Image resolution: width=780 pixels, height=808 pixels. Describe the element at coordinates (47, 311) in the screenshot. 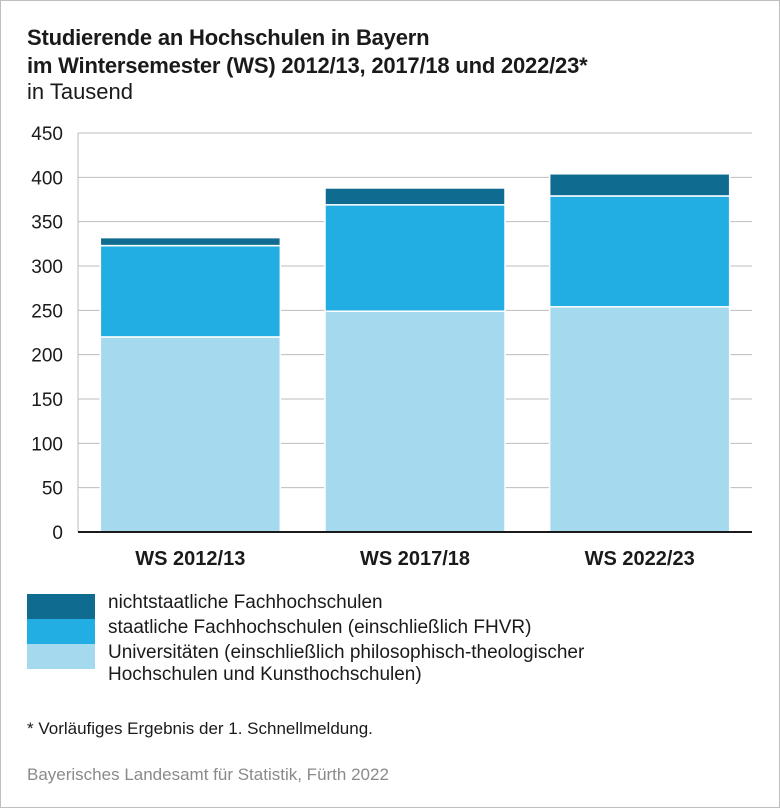

I see `y-tick-label: 250` at that location.